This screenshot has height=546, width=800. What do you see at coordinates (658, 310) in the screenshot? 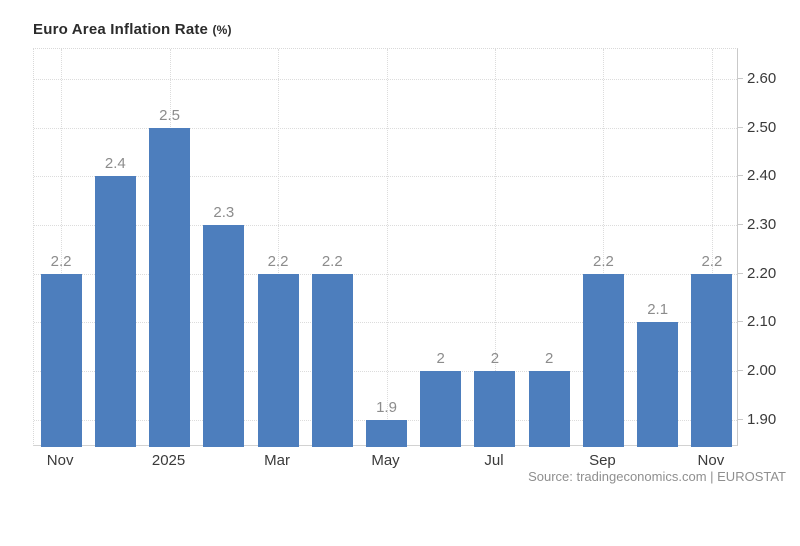
I see `bar-value-label: 2.1` at bounding box center [658, 310].